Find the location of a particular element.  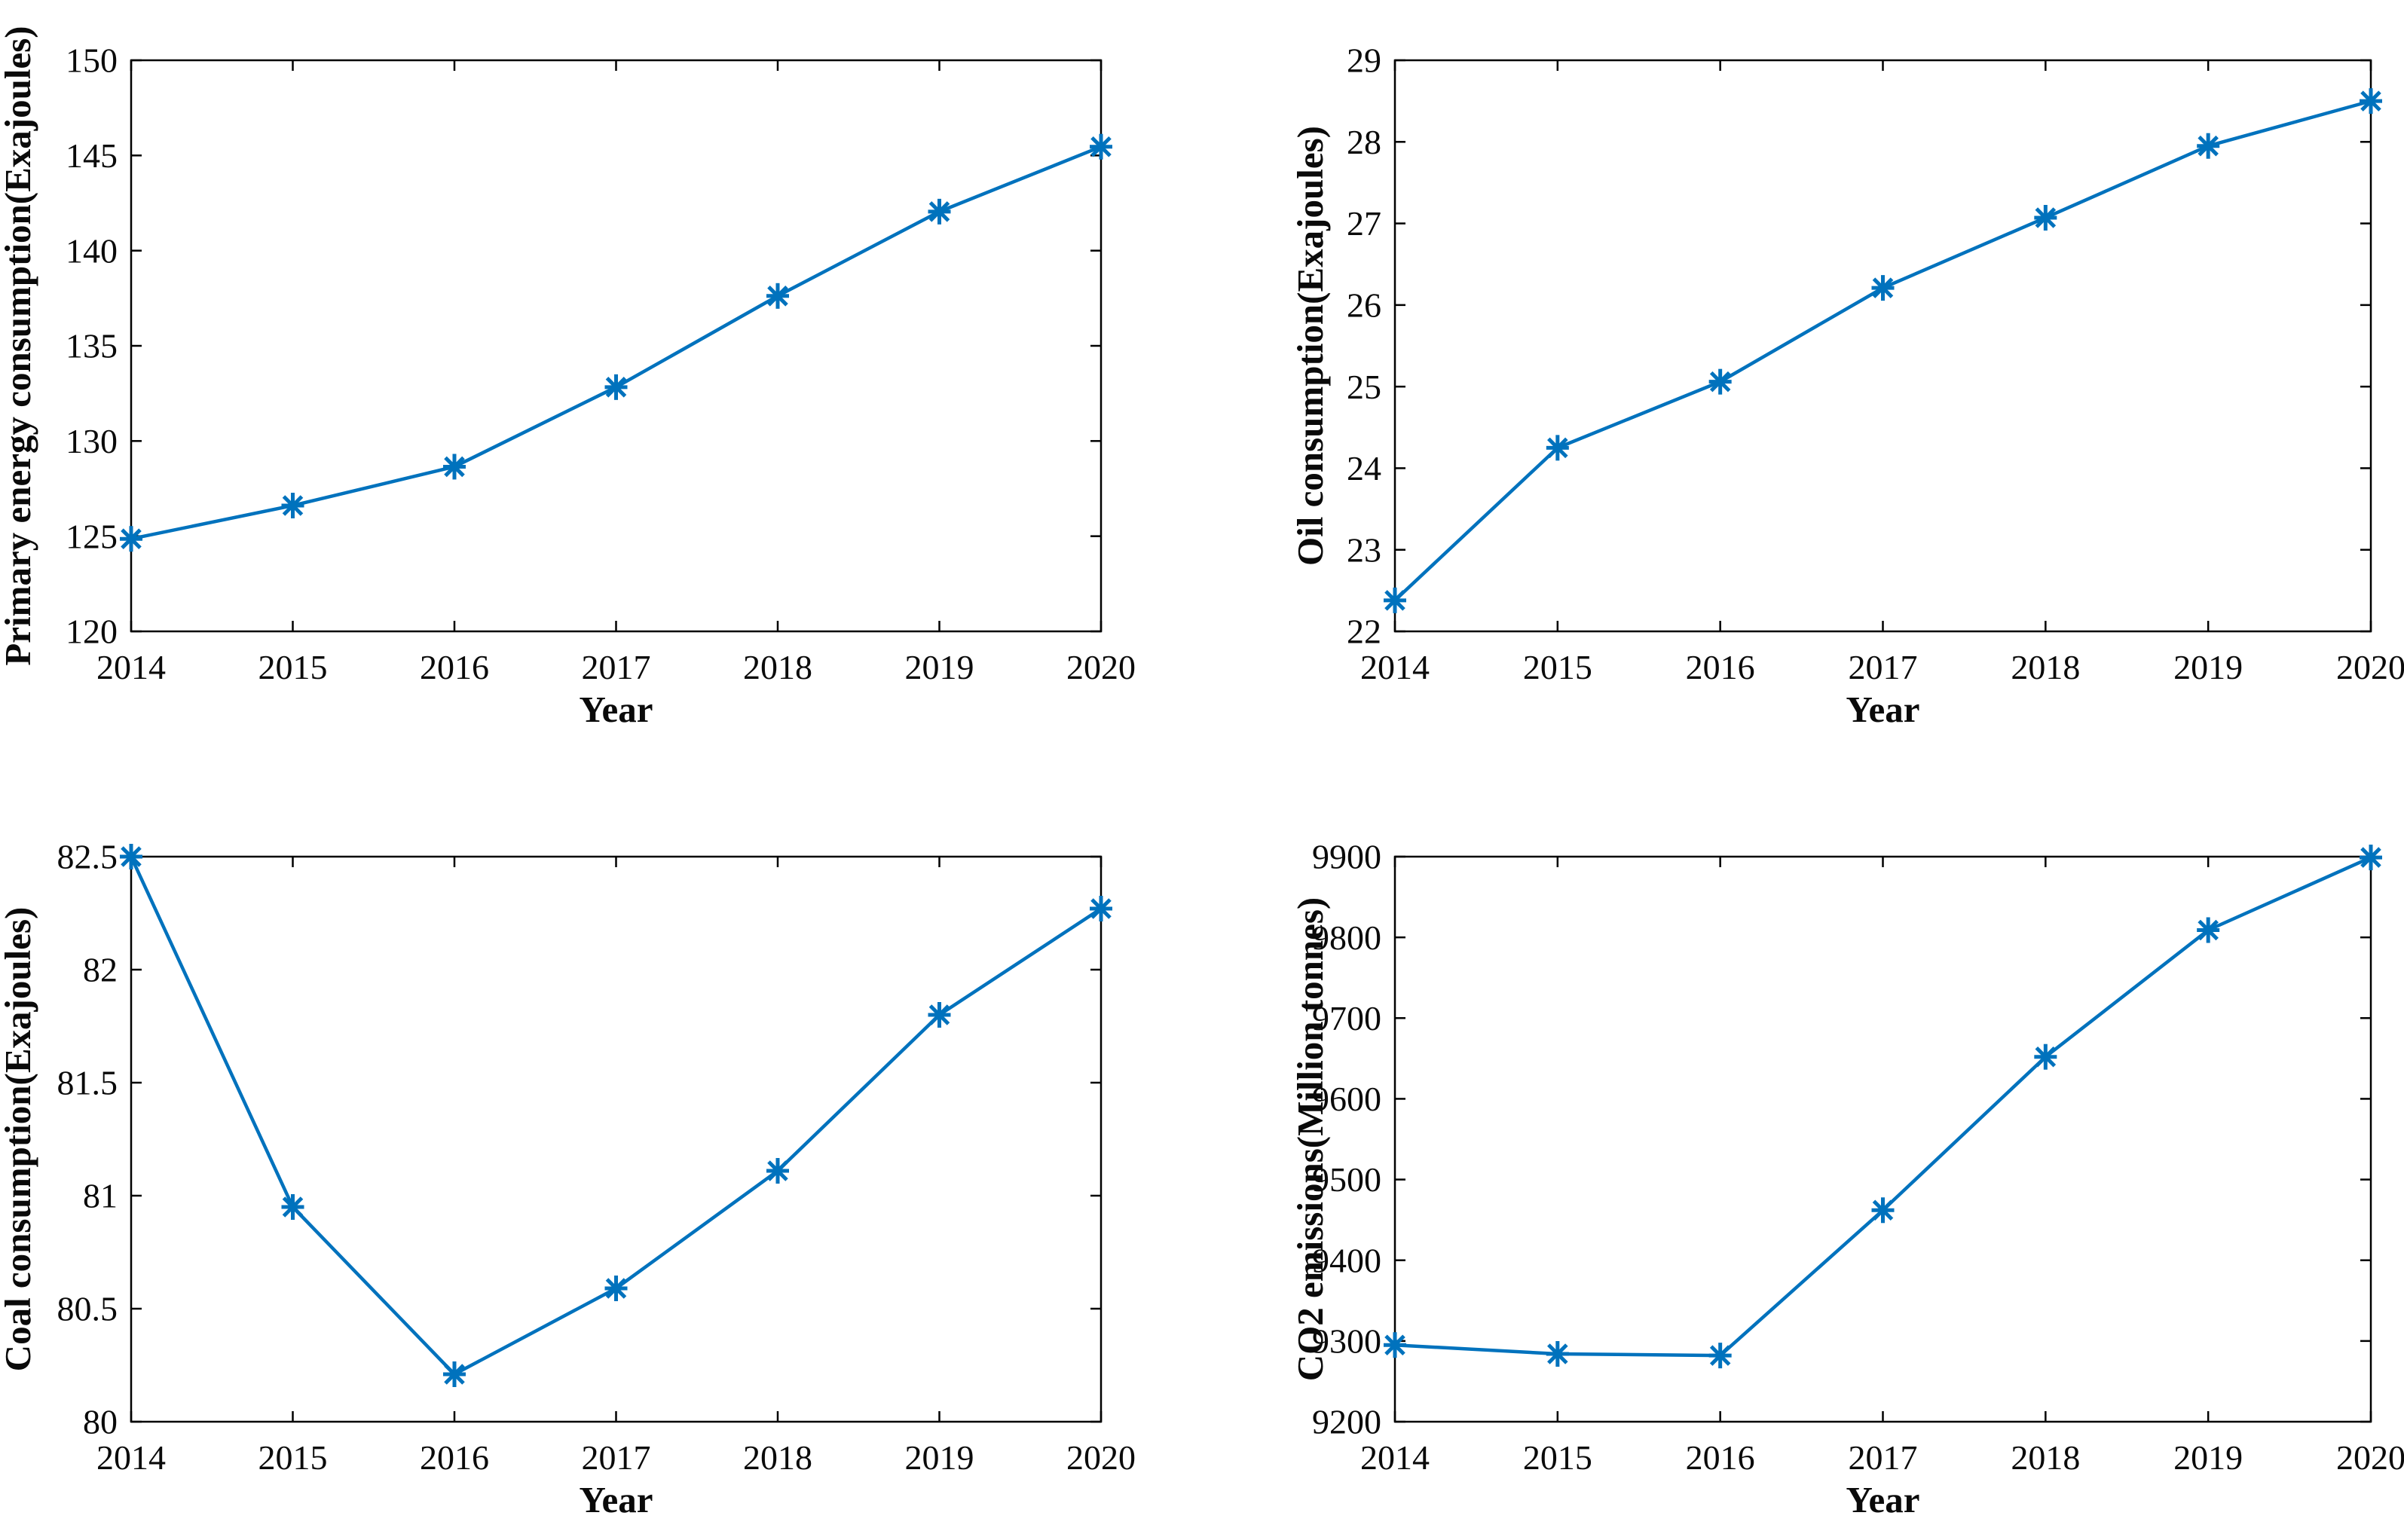

y-tick-label: 25 is located at coordinates (1364, 387).